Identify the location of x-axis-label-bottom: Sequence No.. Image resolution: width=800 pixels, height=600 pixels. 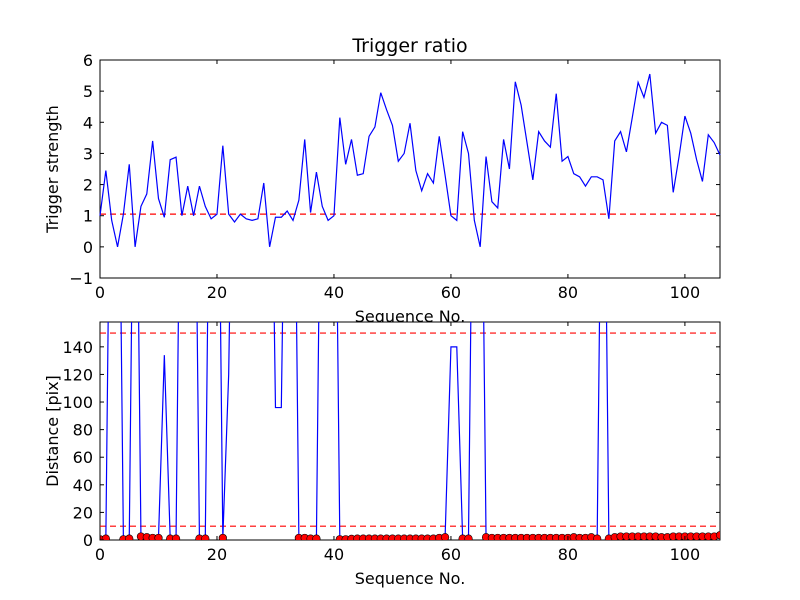
(410, 578).